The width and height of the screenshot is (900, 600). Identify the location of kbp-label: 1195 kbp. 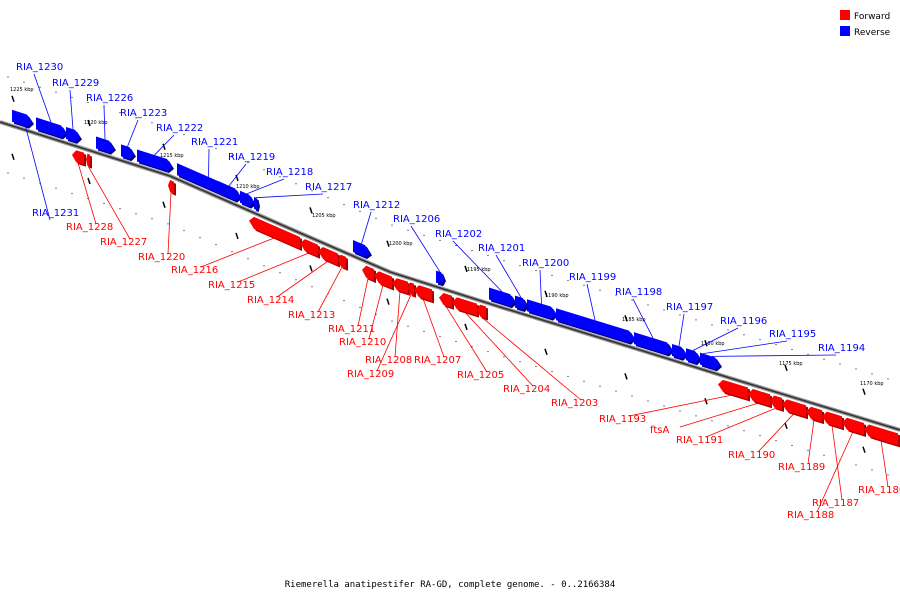
(479, 270).